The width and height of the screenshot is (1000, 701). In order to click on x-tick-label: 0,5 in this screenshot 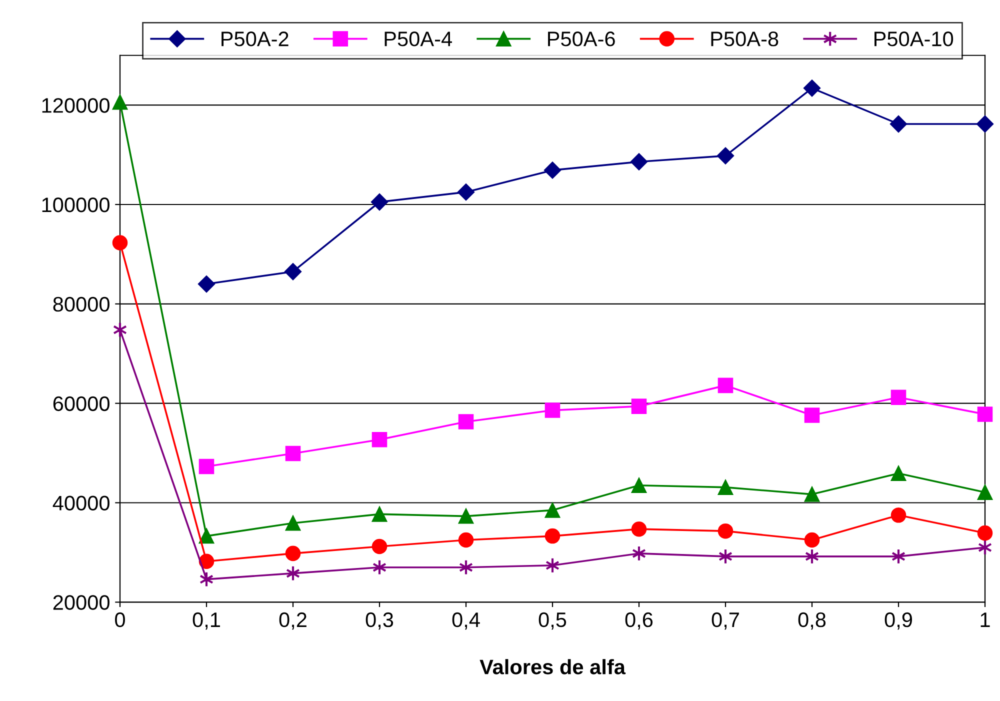, I will do `click(552, 621)`.